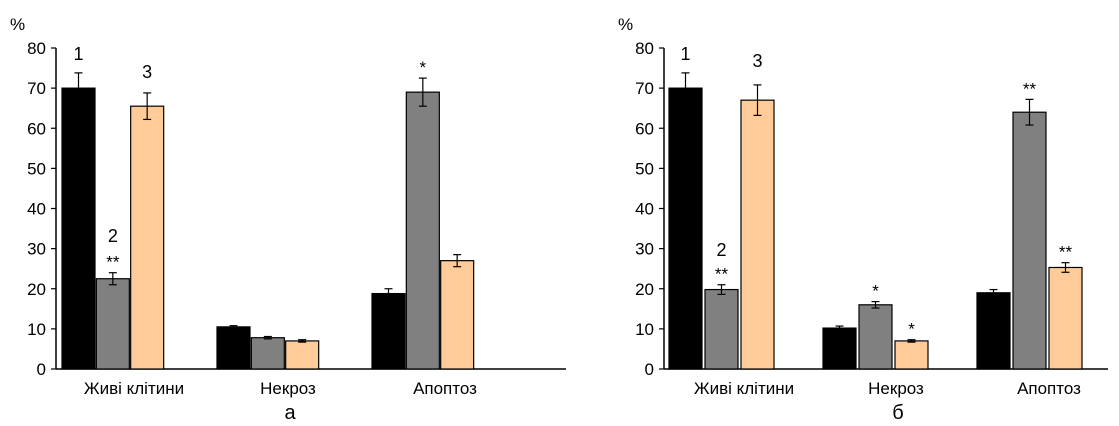  Describe the element at coordinates (897, 413) in the screenshot. I see `panel-label: б` at that location.